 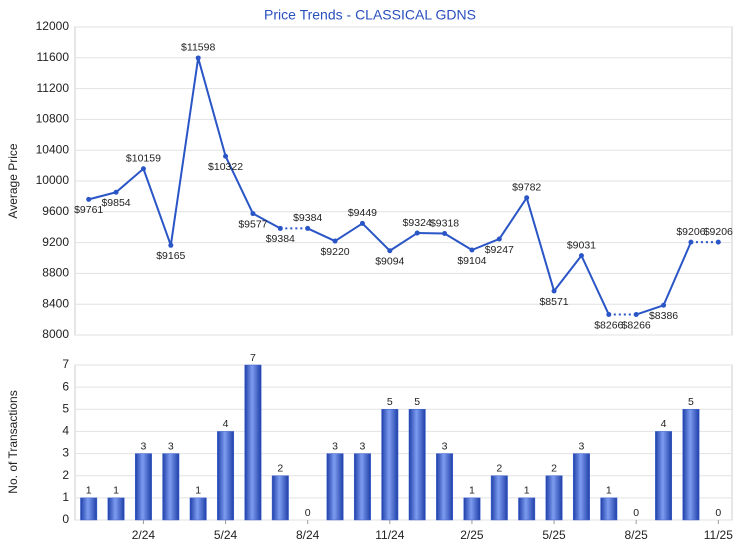 I want to click on y-tick-label: 7, so click(x=65, y=364).